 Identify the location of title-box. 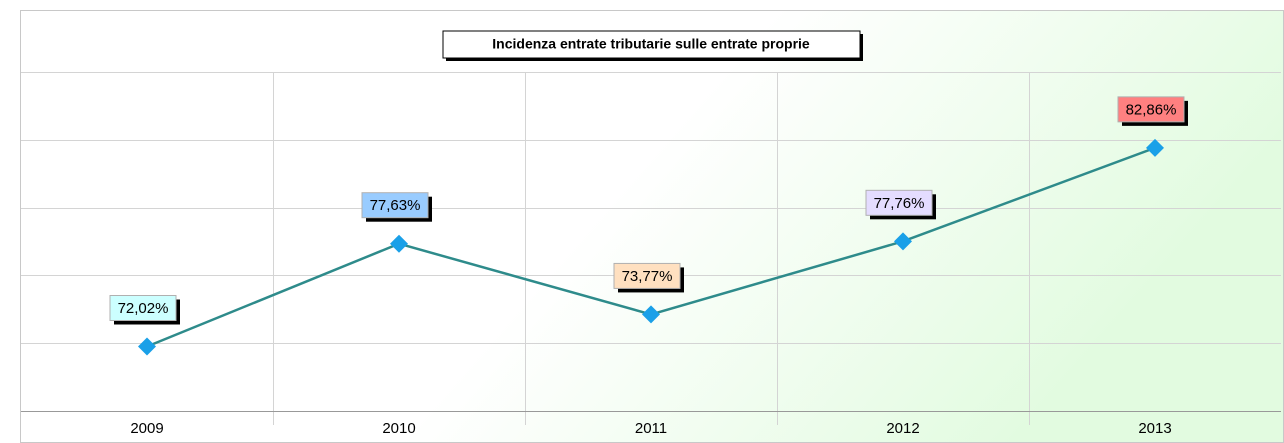
(651, 44).